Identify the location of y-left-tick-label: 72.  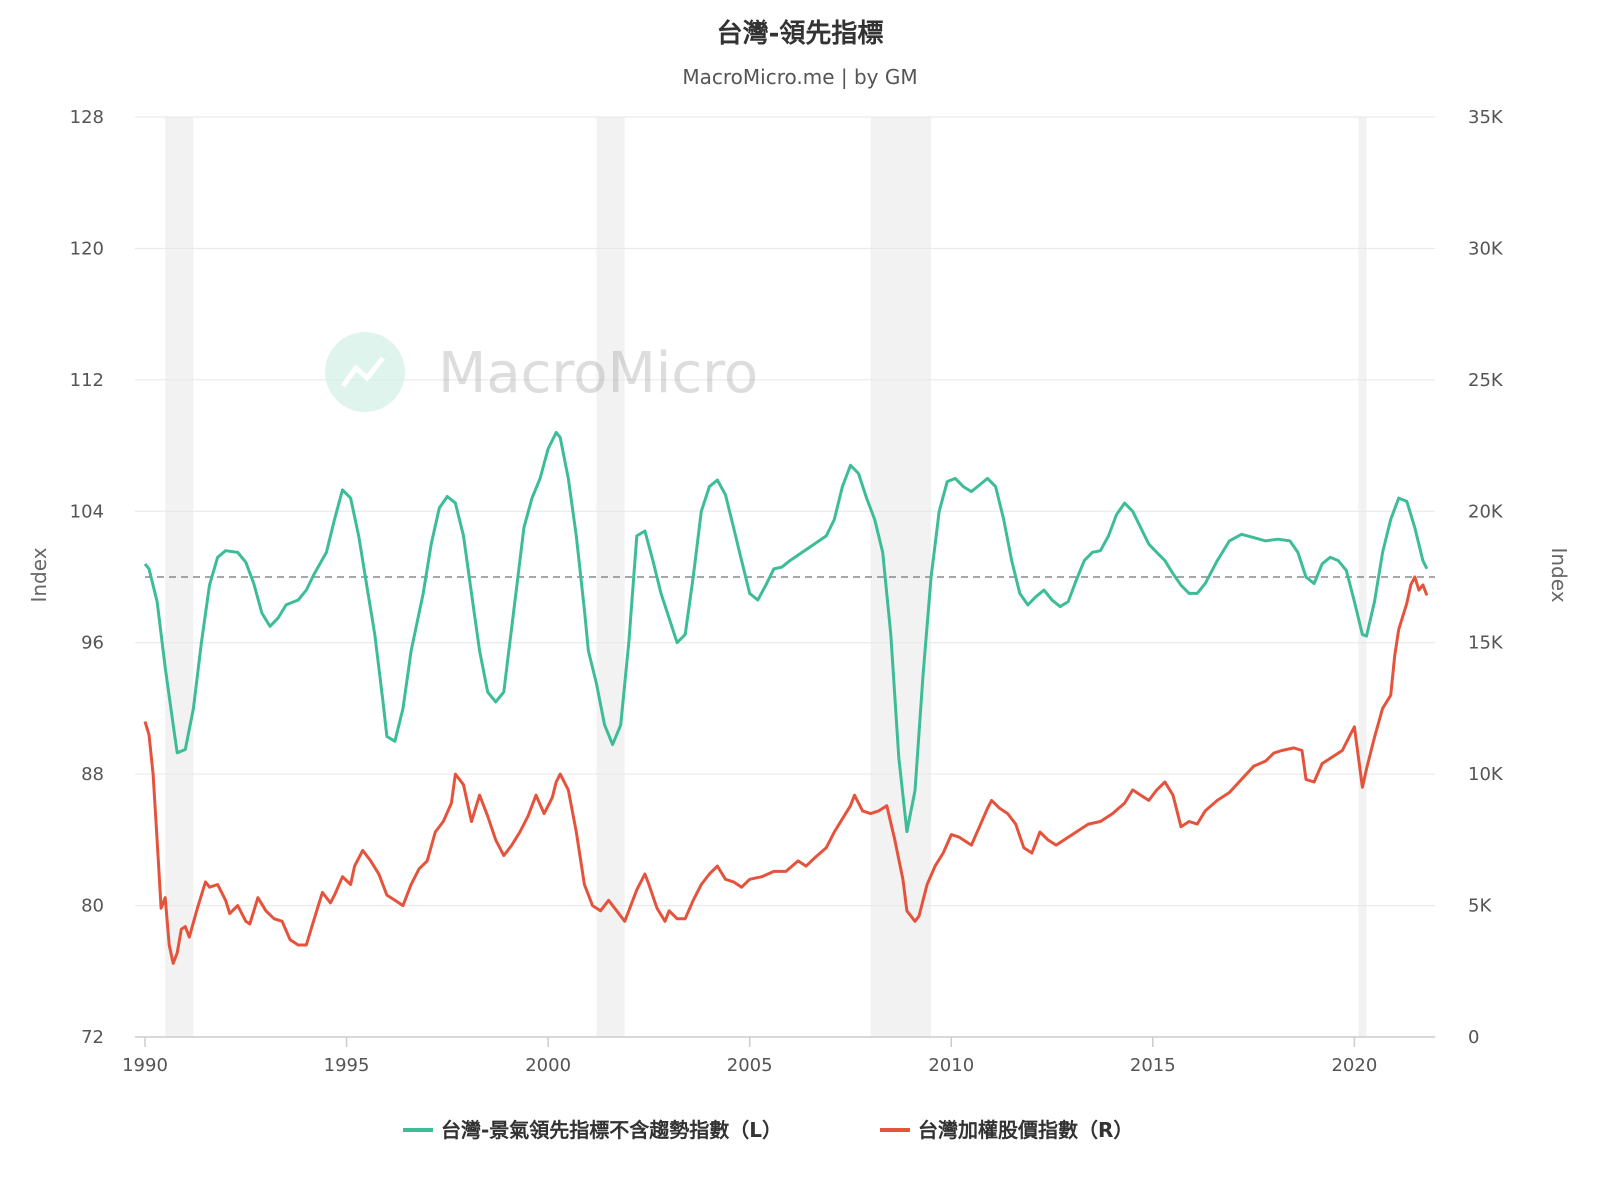
(92, 1037).